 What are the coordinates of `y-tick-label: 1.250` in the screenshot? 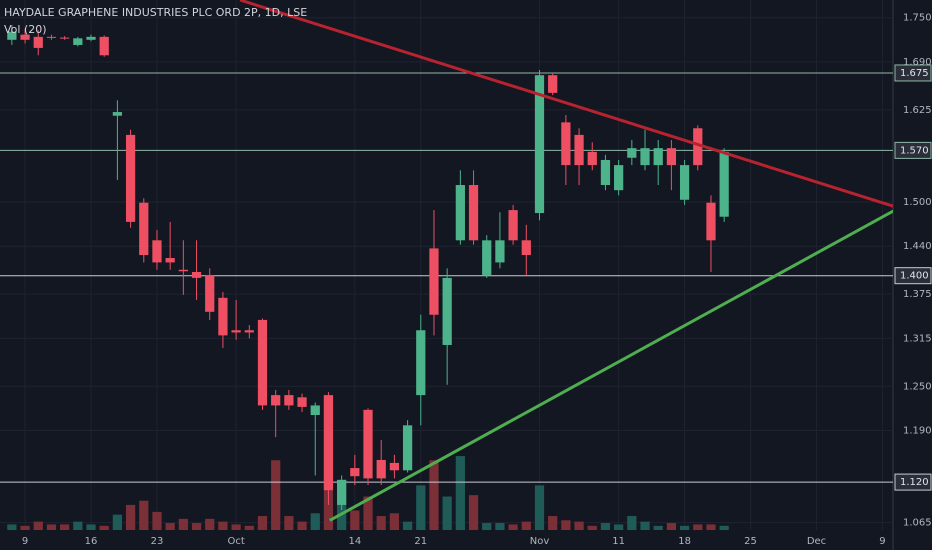 It's located at (917, 386).